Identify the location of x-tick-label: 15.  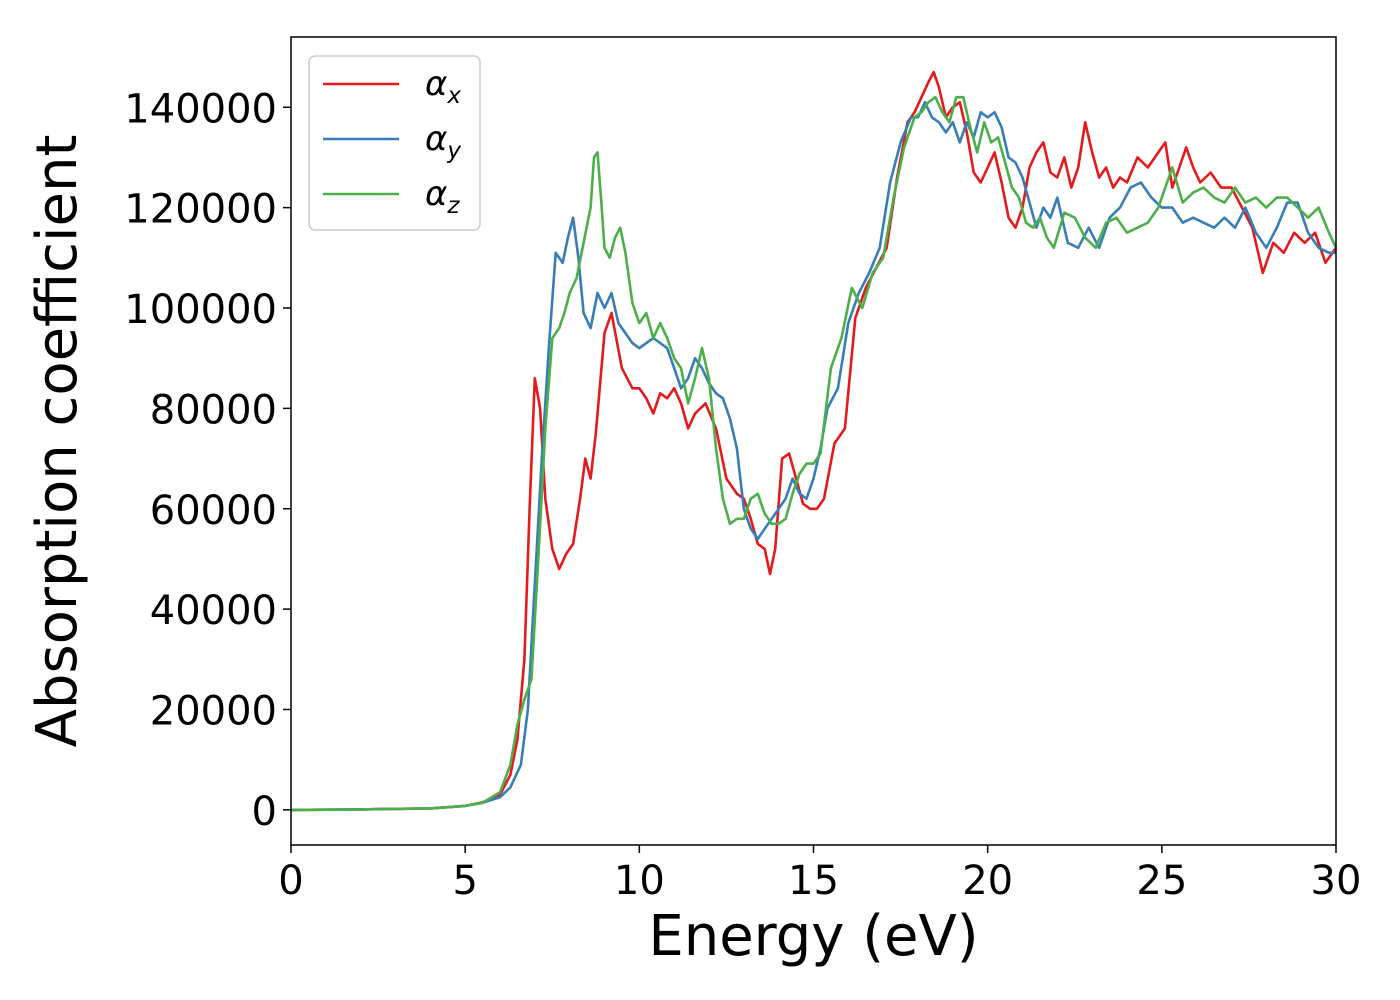
(813, 881).